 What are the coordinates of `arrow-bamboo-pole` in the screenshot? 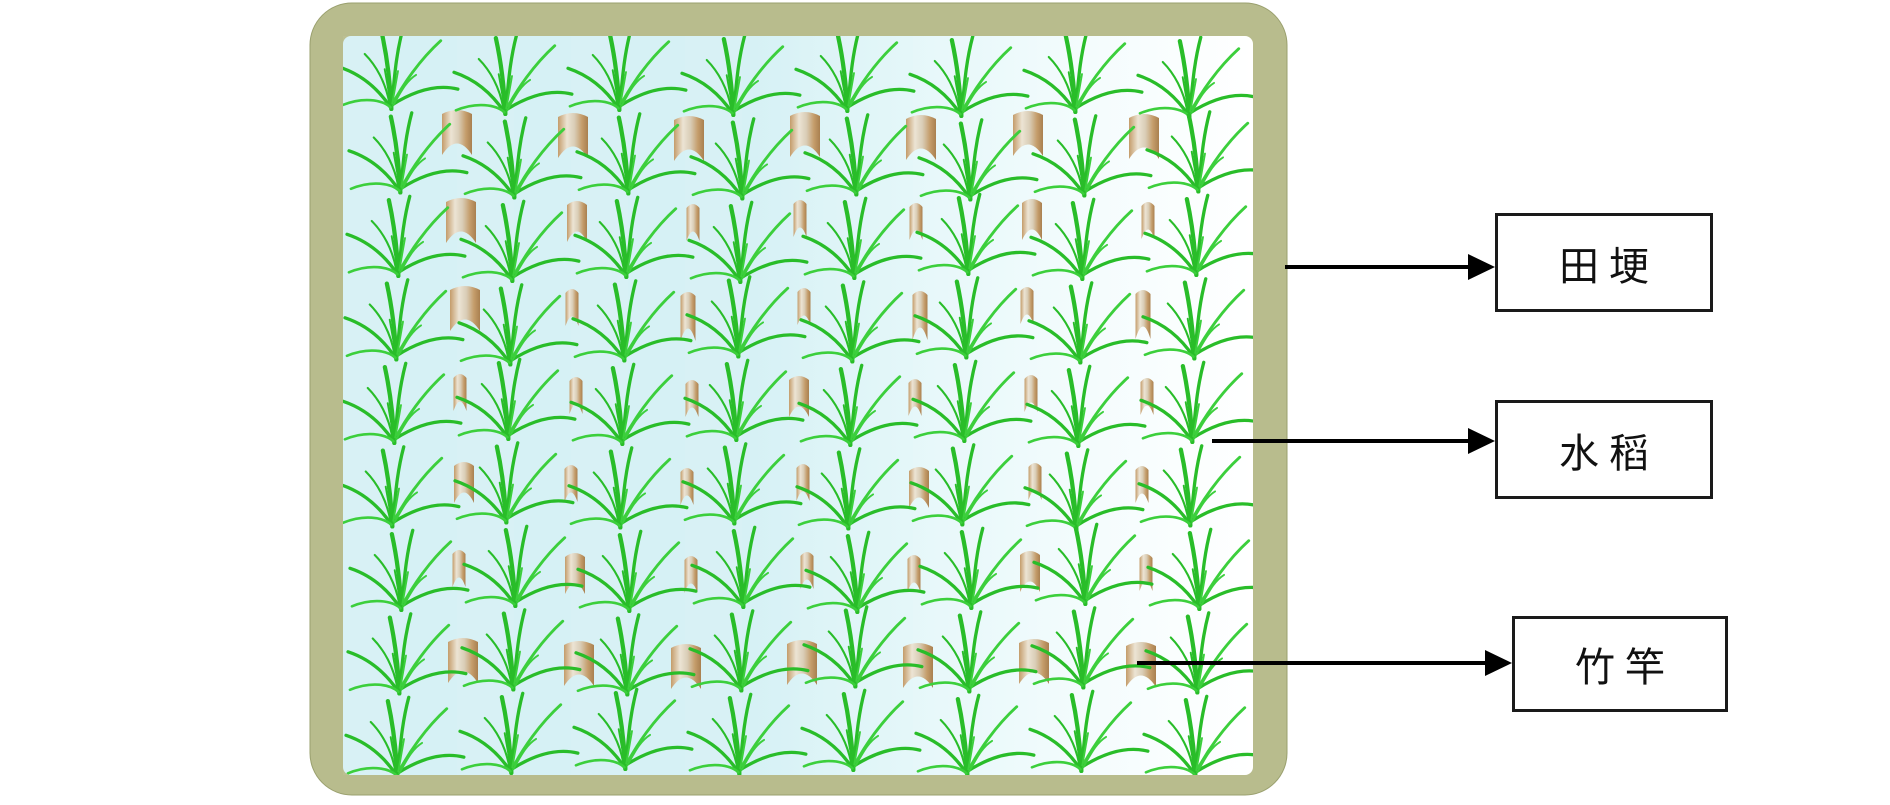 It's located at (1324, 663).